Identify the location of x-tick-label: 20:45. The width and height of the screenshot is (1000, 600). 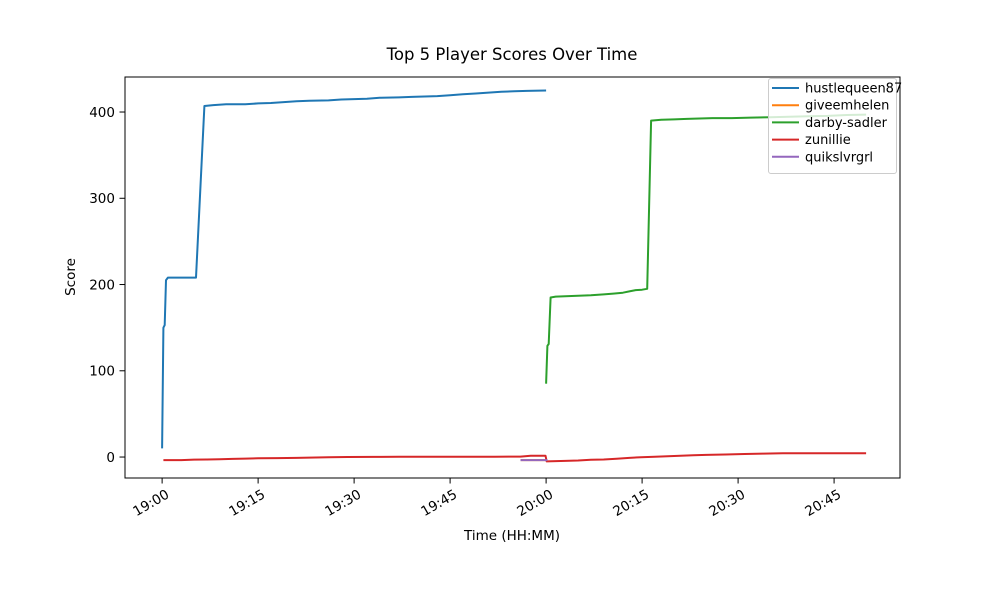
(823, 503).